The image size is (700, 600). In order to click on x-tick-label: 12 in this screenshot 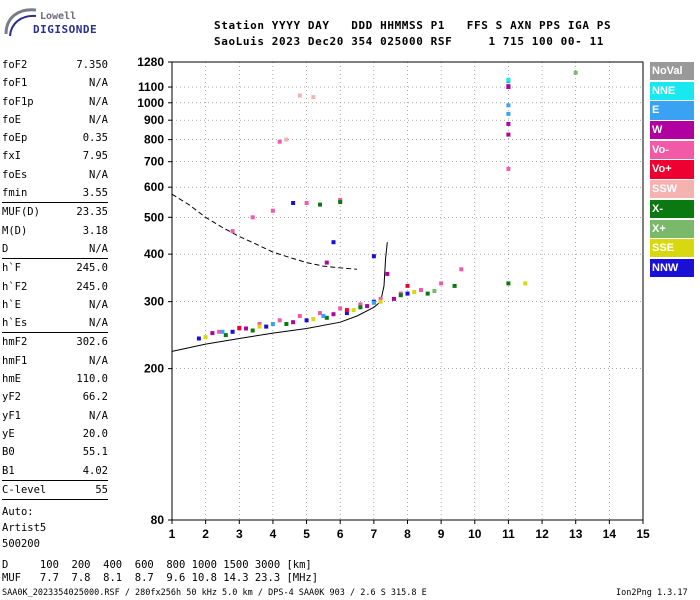, I will do `click(542, 534)`.